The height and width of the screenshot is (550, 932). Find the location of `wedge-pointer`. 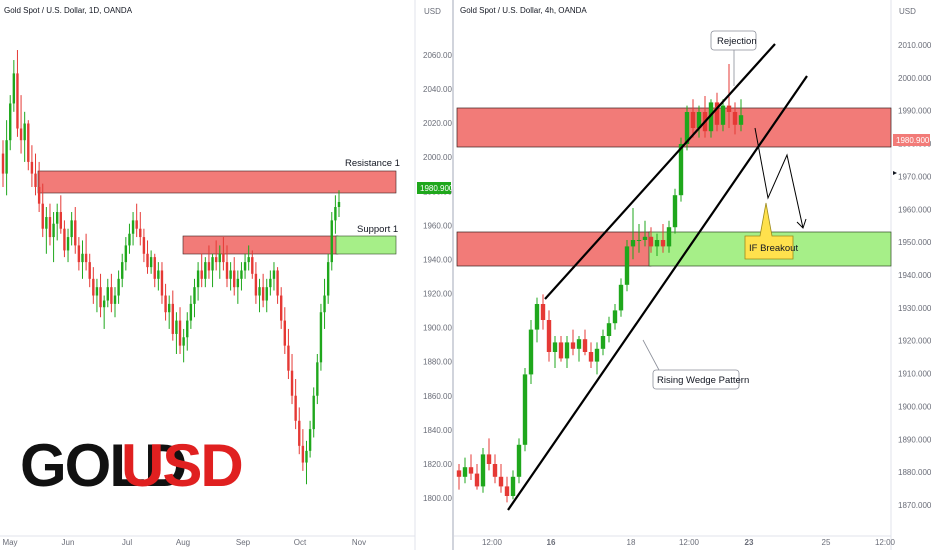

wedge-pointer is located at coordinates (651, 355).